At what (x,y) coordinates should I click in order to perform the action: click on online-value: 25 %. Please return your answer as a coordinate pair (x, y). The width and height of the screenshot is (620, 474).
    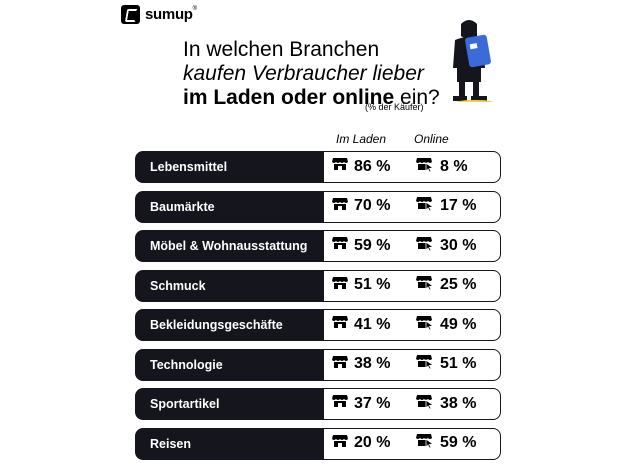
    Looking at the image, I should click on (446, 285).